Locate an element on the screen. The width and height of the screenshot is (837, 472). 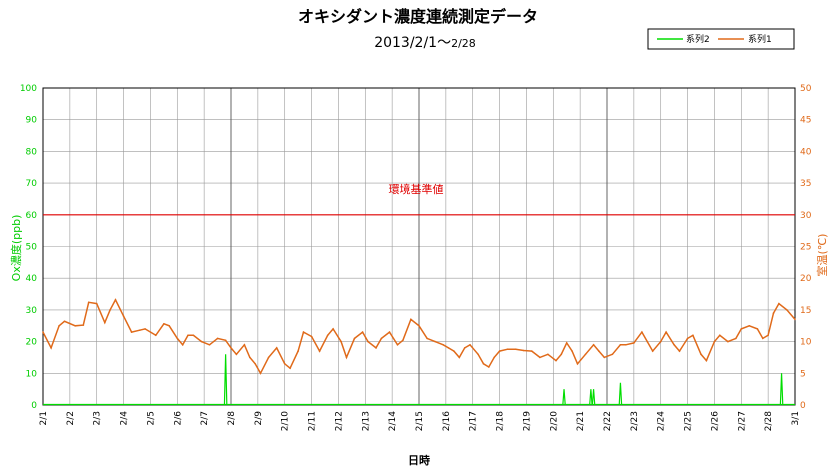
y-left-tick-label: 40 is located at coordinates (32, 279).